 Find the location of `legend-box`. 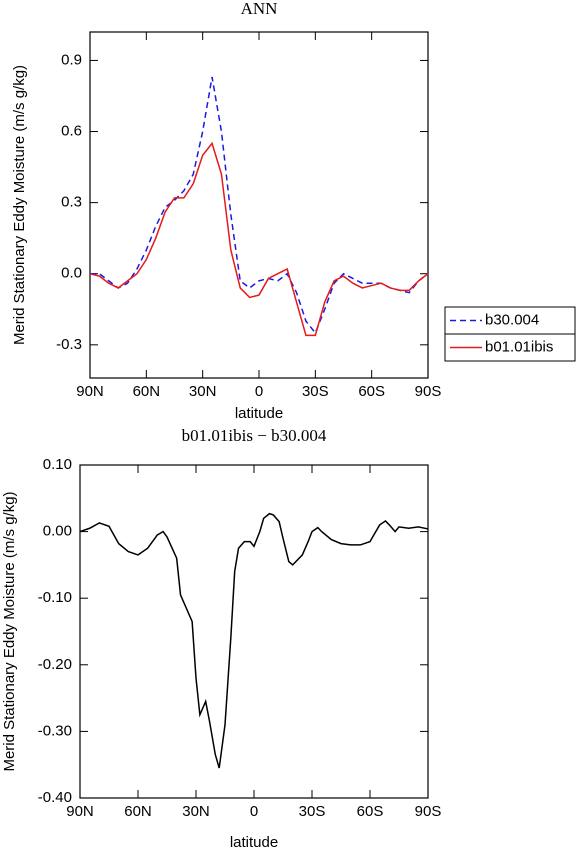

legend-box is located at coordinates (510, 347).